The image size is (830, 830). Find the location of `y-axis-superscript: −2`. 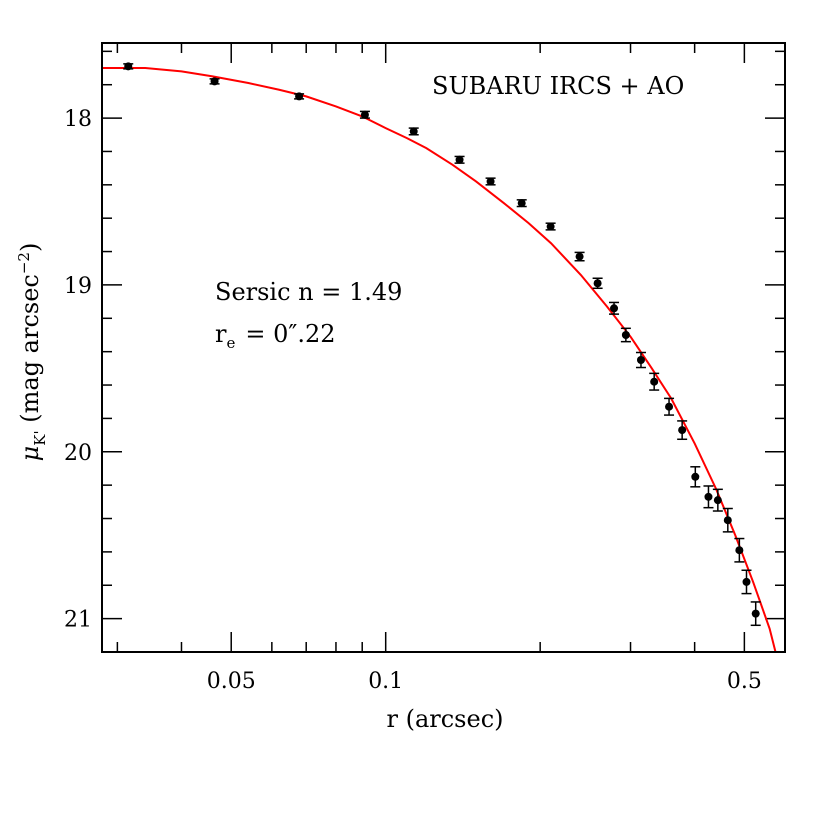

y-axis-superscript: −2 is located at coordinates (24, 263).